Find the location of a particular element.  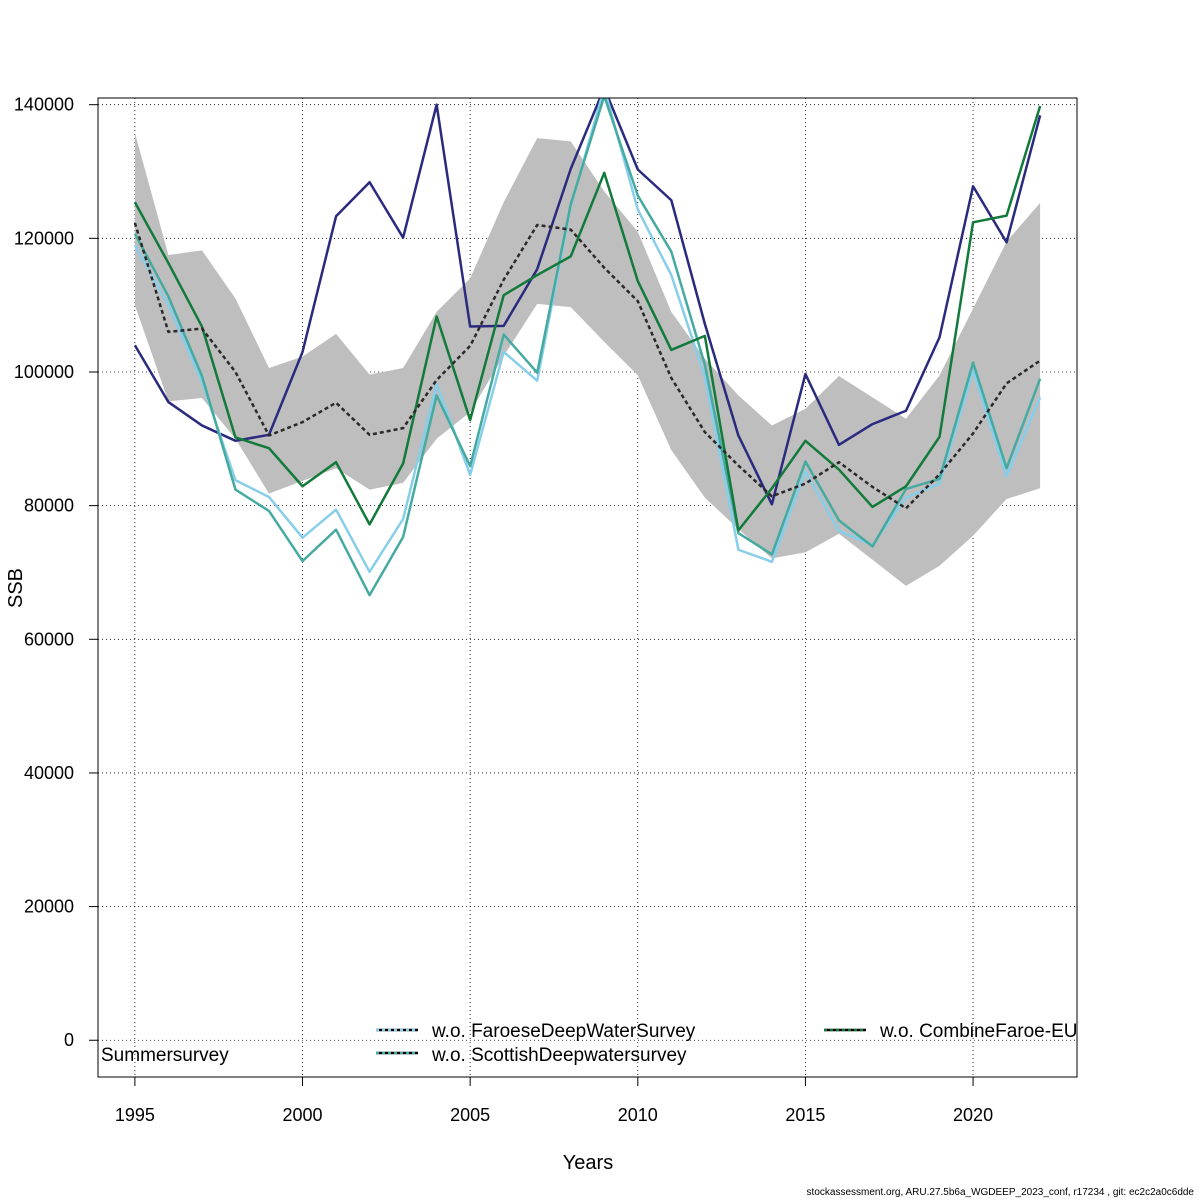

x-tick-label: 2000 is located at coordinates (302, 1115).